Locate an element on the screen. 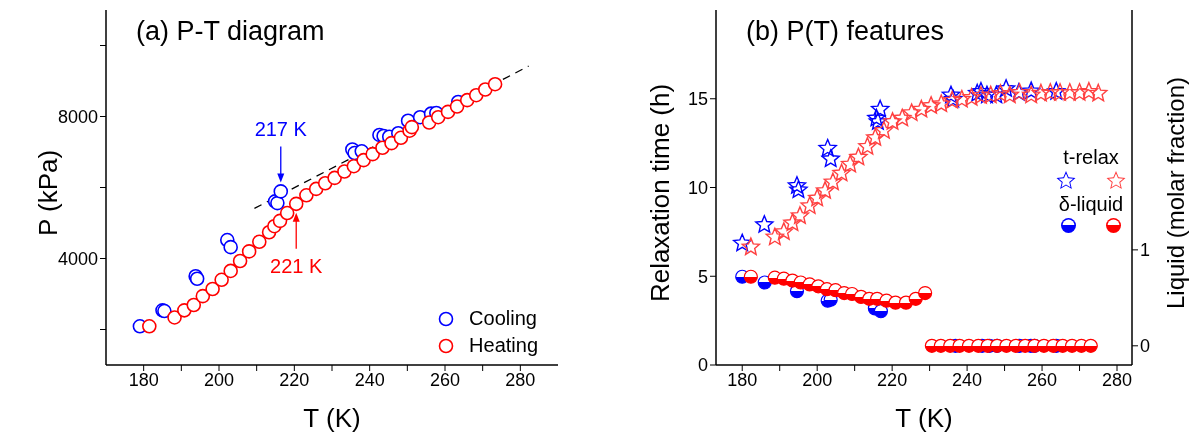 The image size is (1196, 445). annotation: 221 K is located at coordinates (297, 265).